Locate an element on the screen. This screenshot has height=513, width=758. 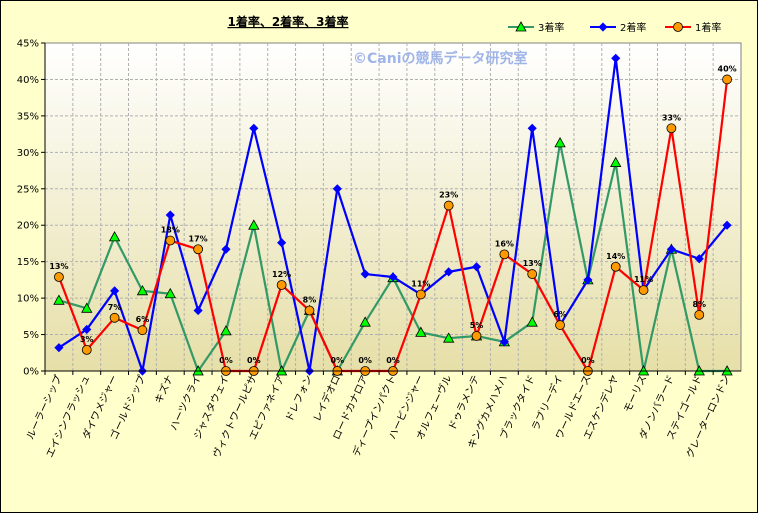
data-label: 14% is located at coordinates (615, 256).